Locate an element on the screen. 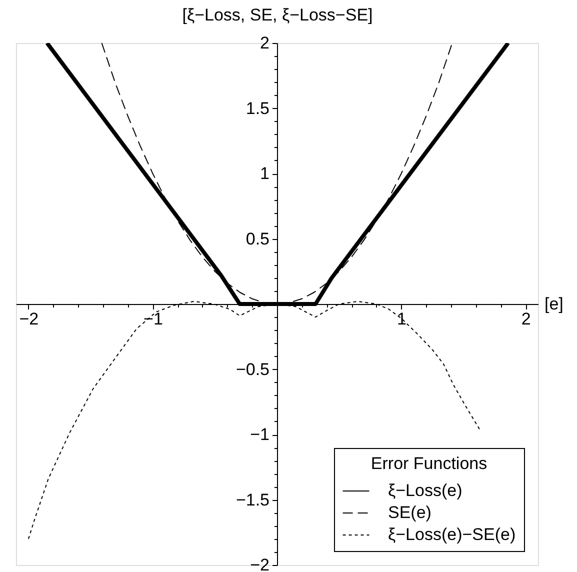 This screenshot has width=577, height=572. y-tick-label: −1 is located at coordinates (260, 434).